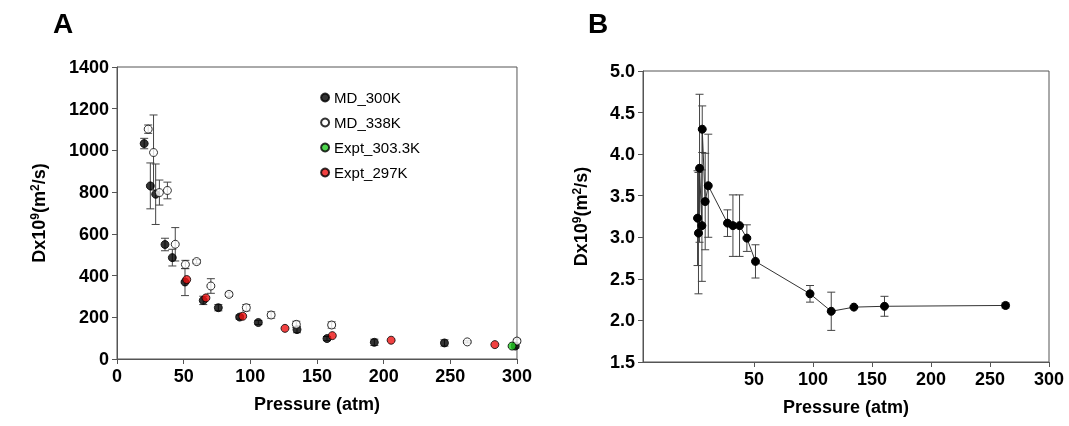 The image size is (1069, 426). I want to click on y-tick-label: 4.0, so click(622, 154).